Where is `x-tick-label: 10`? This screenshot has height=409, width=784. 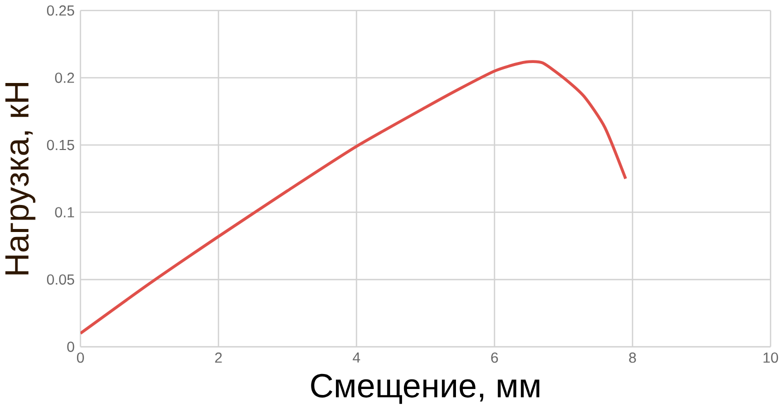 x-tick-label: 10 is located at coordinates (771, 357).